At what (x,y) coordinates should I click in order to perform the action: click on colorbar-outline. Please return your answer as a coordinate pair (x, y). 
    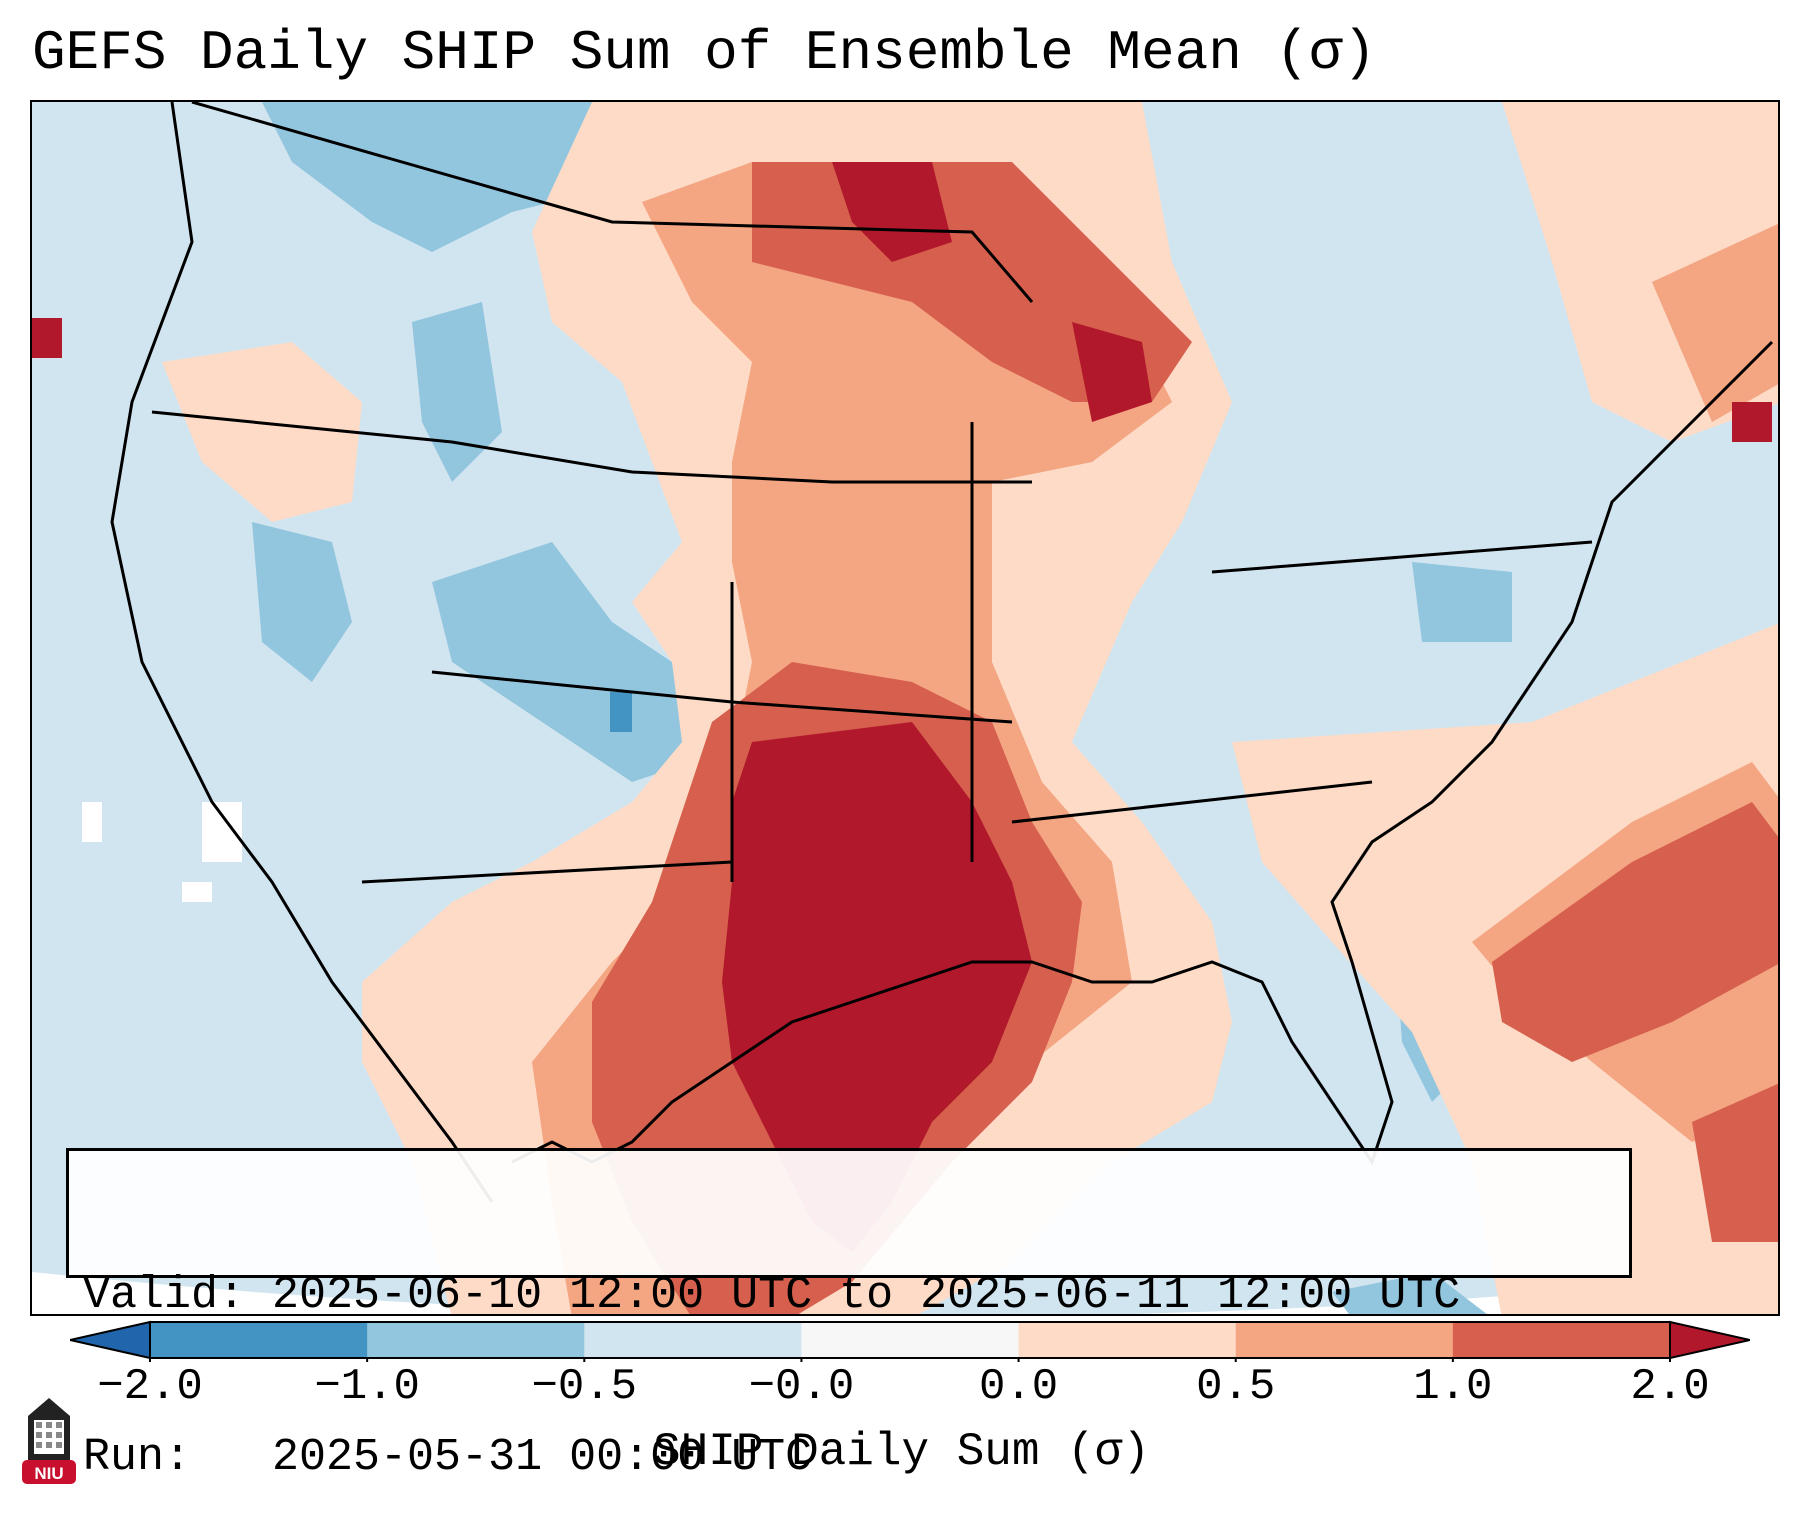
    Looking at the image, I should click on (910, 1340).